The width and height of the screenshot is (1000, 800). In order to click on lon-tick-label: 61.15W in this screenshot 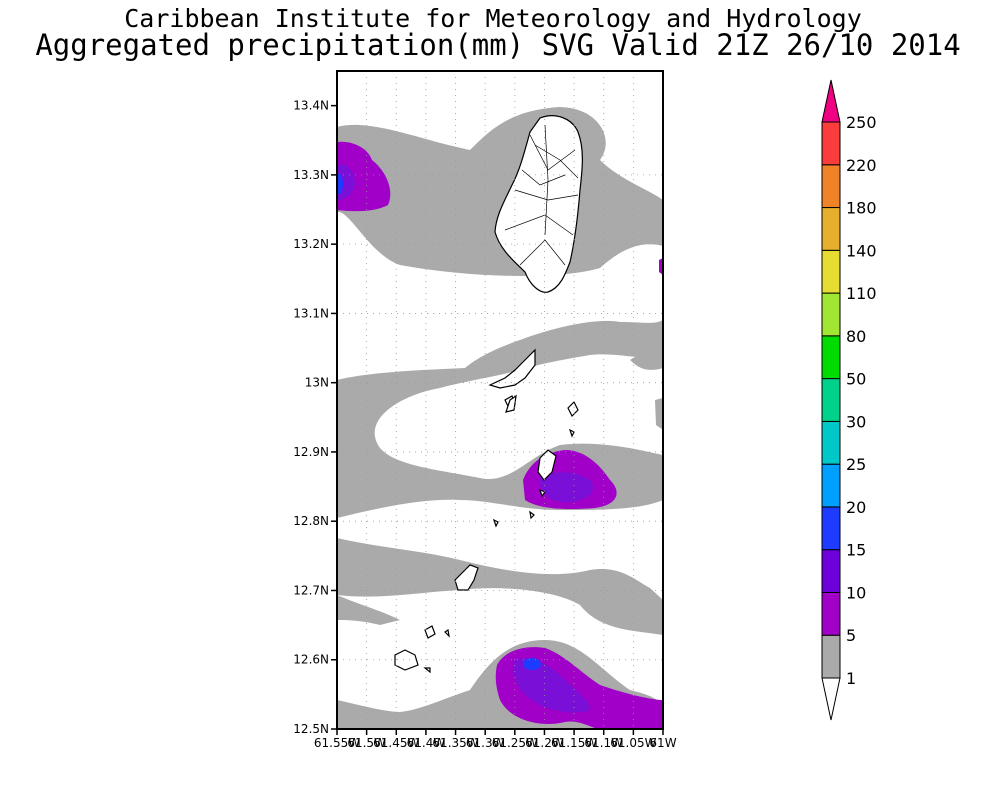, I will do `click(574, 743)`.